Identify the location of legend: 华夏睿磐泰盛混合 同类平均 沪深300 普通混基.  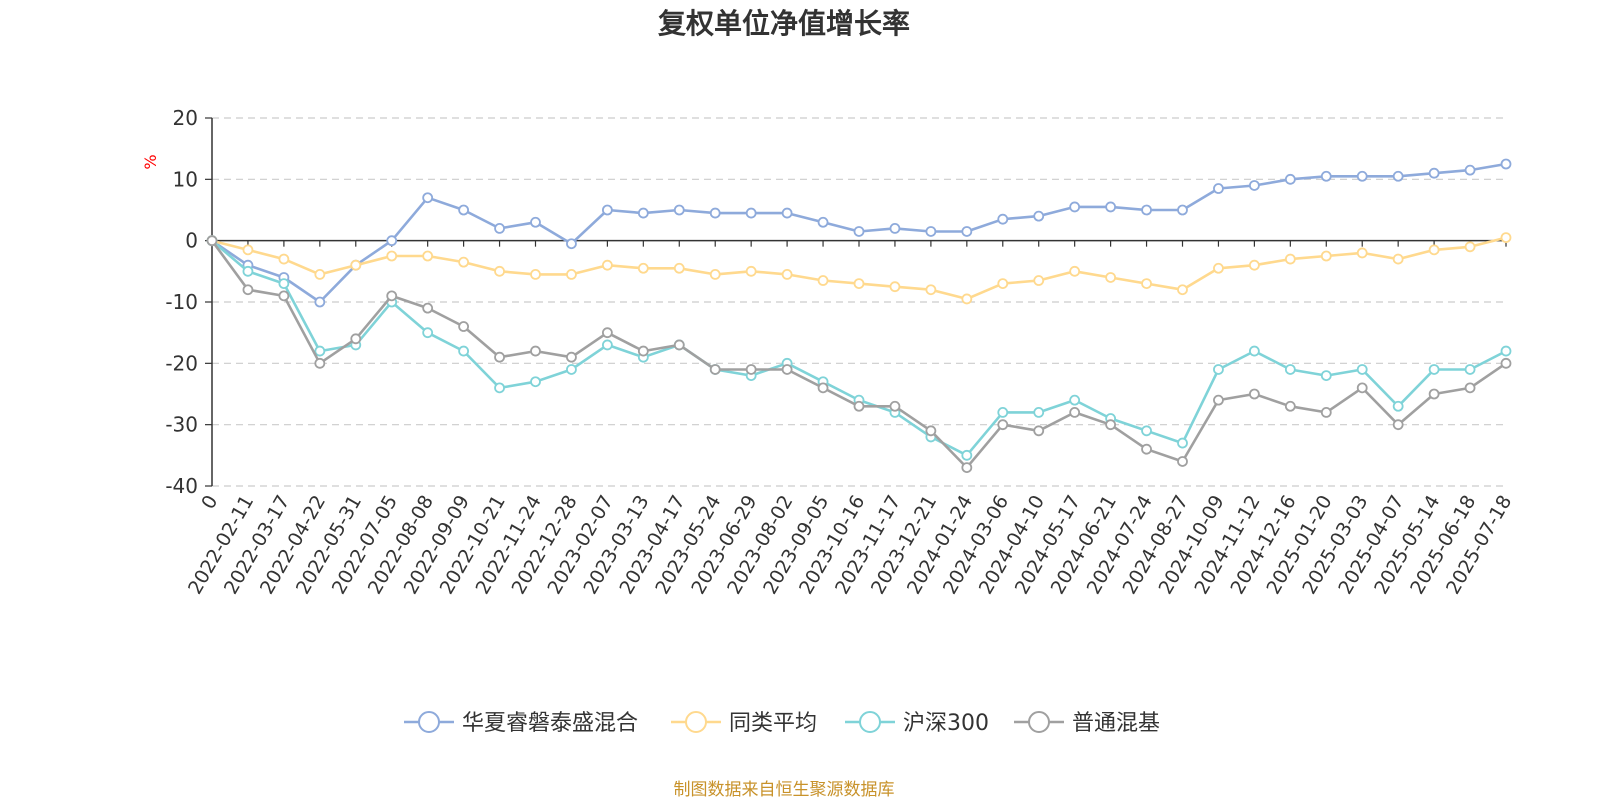
(782, 723).